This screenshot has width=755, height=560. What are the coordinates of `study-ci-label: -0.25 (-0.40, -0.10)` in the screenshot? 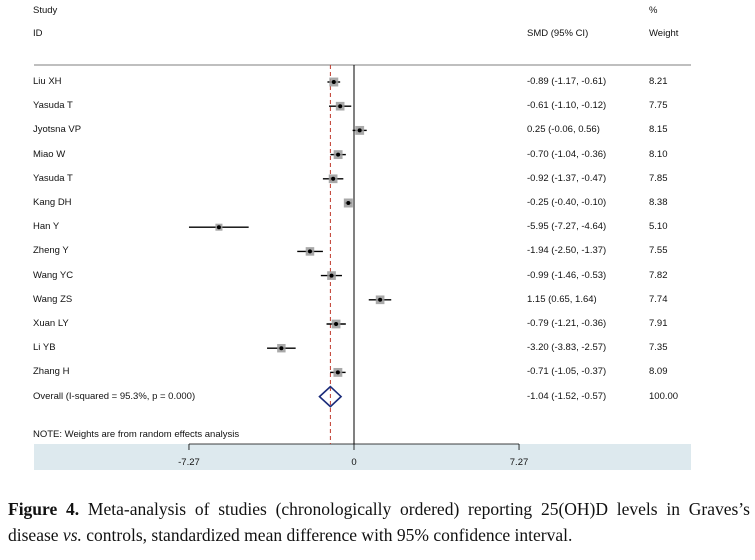 It's located at (567, 202).